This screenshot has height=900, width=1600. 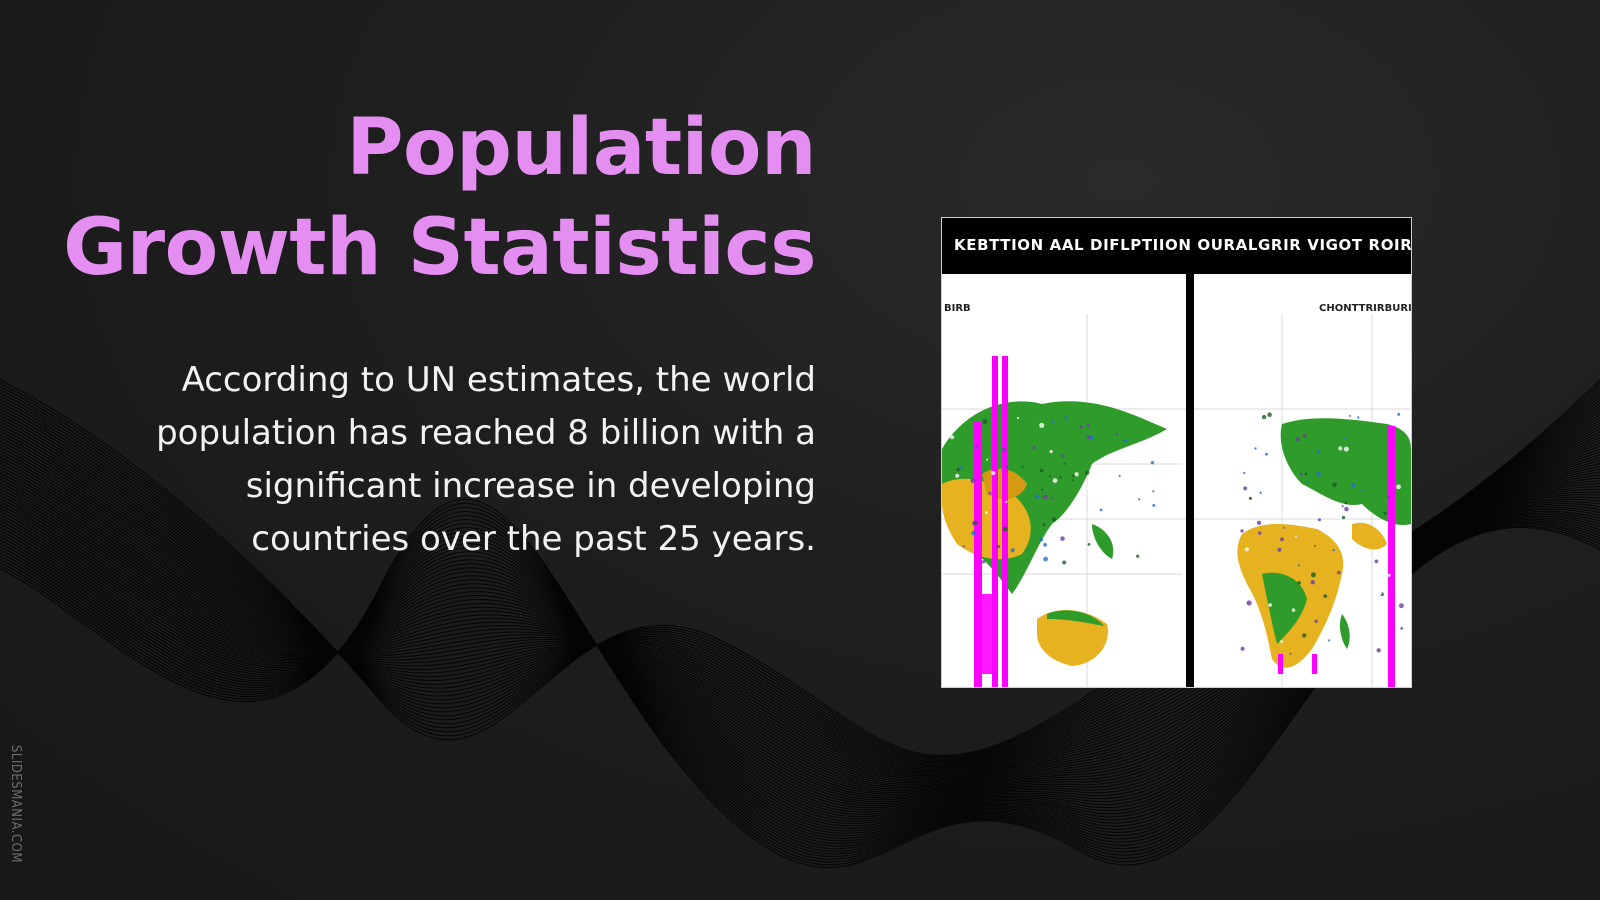 What do you see at coordinates (486, 433) in the screenshot?
I see `body-line-2: population has reached 8 billion with a` at bounding box center [486, 433].